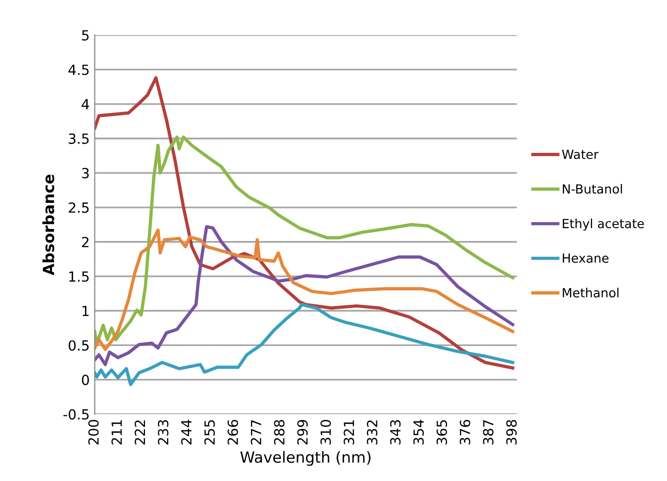 This screenshot has width=667, height=481. Describe the element at coordinates (78, 345) in the screenshot. I see `y-tick-label: 0.5` at that location.